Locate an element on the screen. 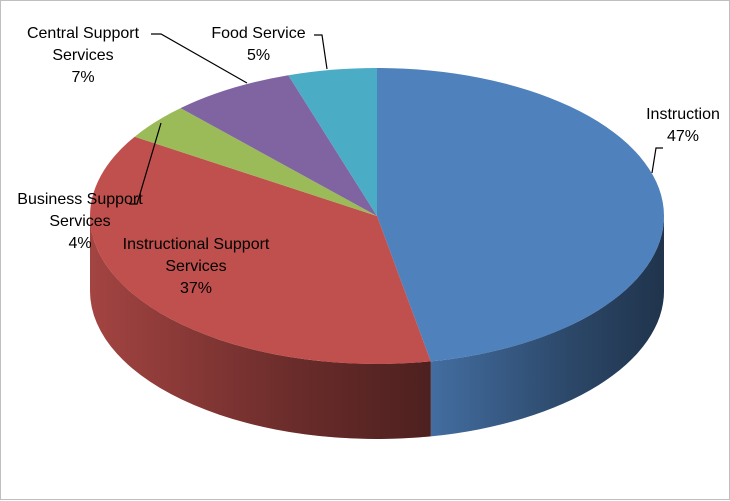 This screenshot has height=501, width=730. pie-side-shade is located at coordinates (547, 326).